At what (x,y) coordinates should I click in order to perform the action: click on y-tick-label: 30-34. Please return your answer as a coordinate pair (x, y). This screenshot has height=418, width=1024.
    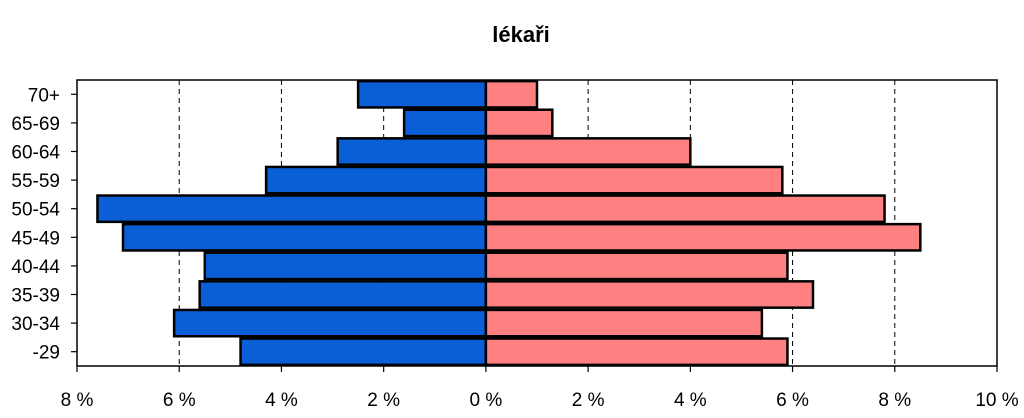
    Looking at the image, I should click on (35, 324).